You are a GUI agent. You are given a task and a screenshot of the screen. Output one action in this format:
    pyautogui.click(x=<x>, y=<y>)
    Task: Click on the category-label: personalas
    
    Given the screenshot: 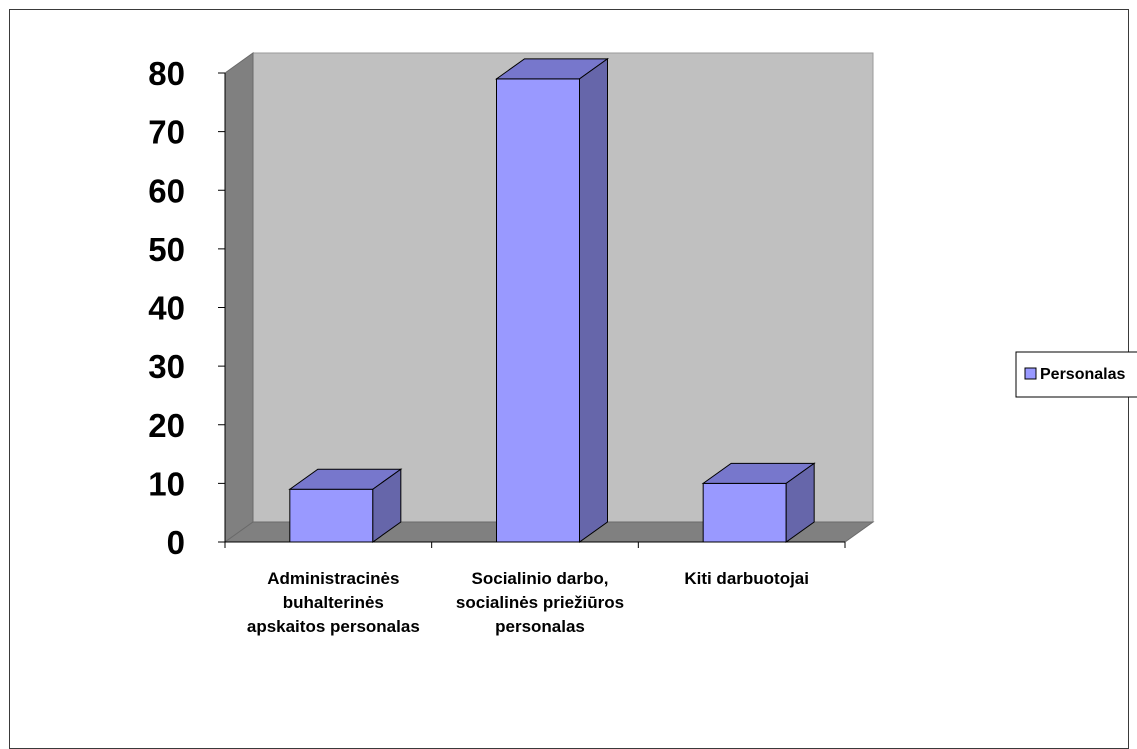 What is the action you would take?
    pyautogui.click(x=540, y=626)
    